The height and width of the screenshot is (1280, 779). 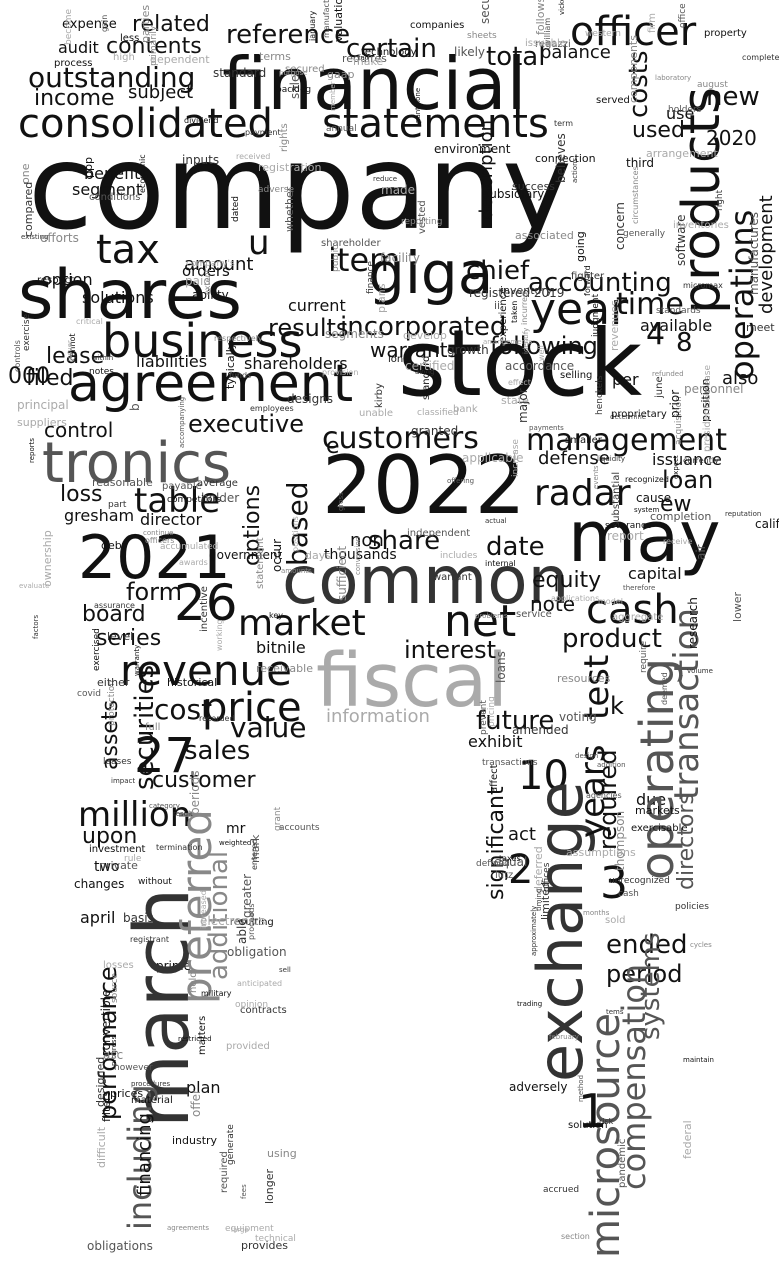 What do you see at coordinates (182, 422) in the screenshot?
I see `word-small: accompanying` at bounding box center [182, 422].